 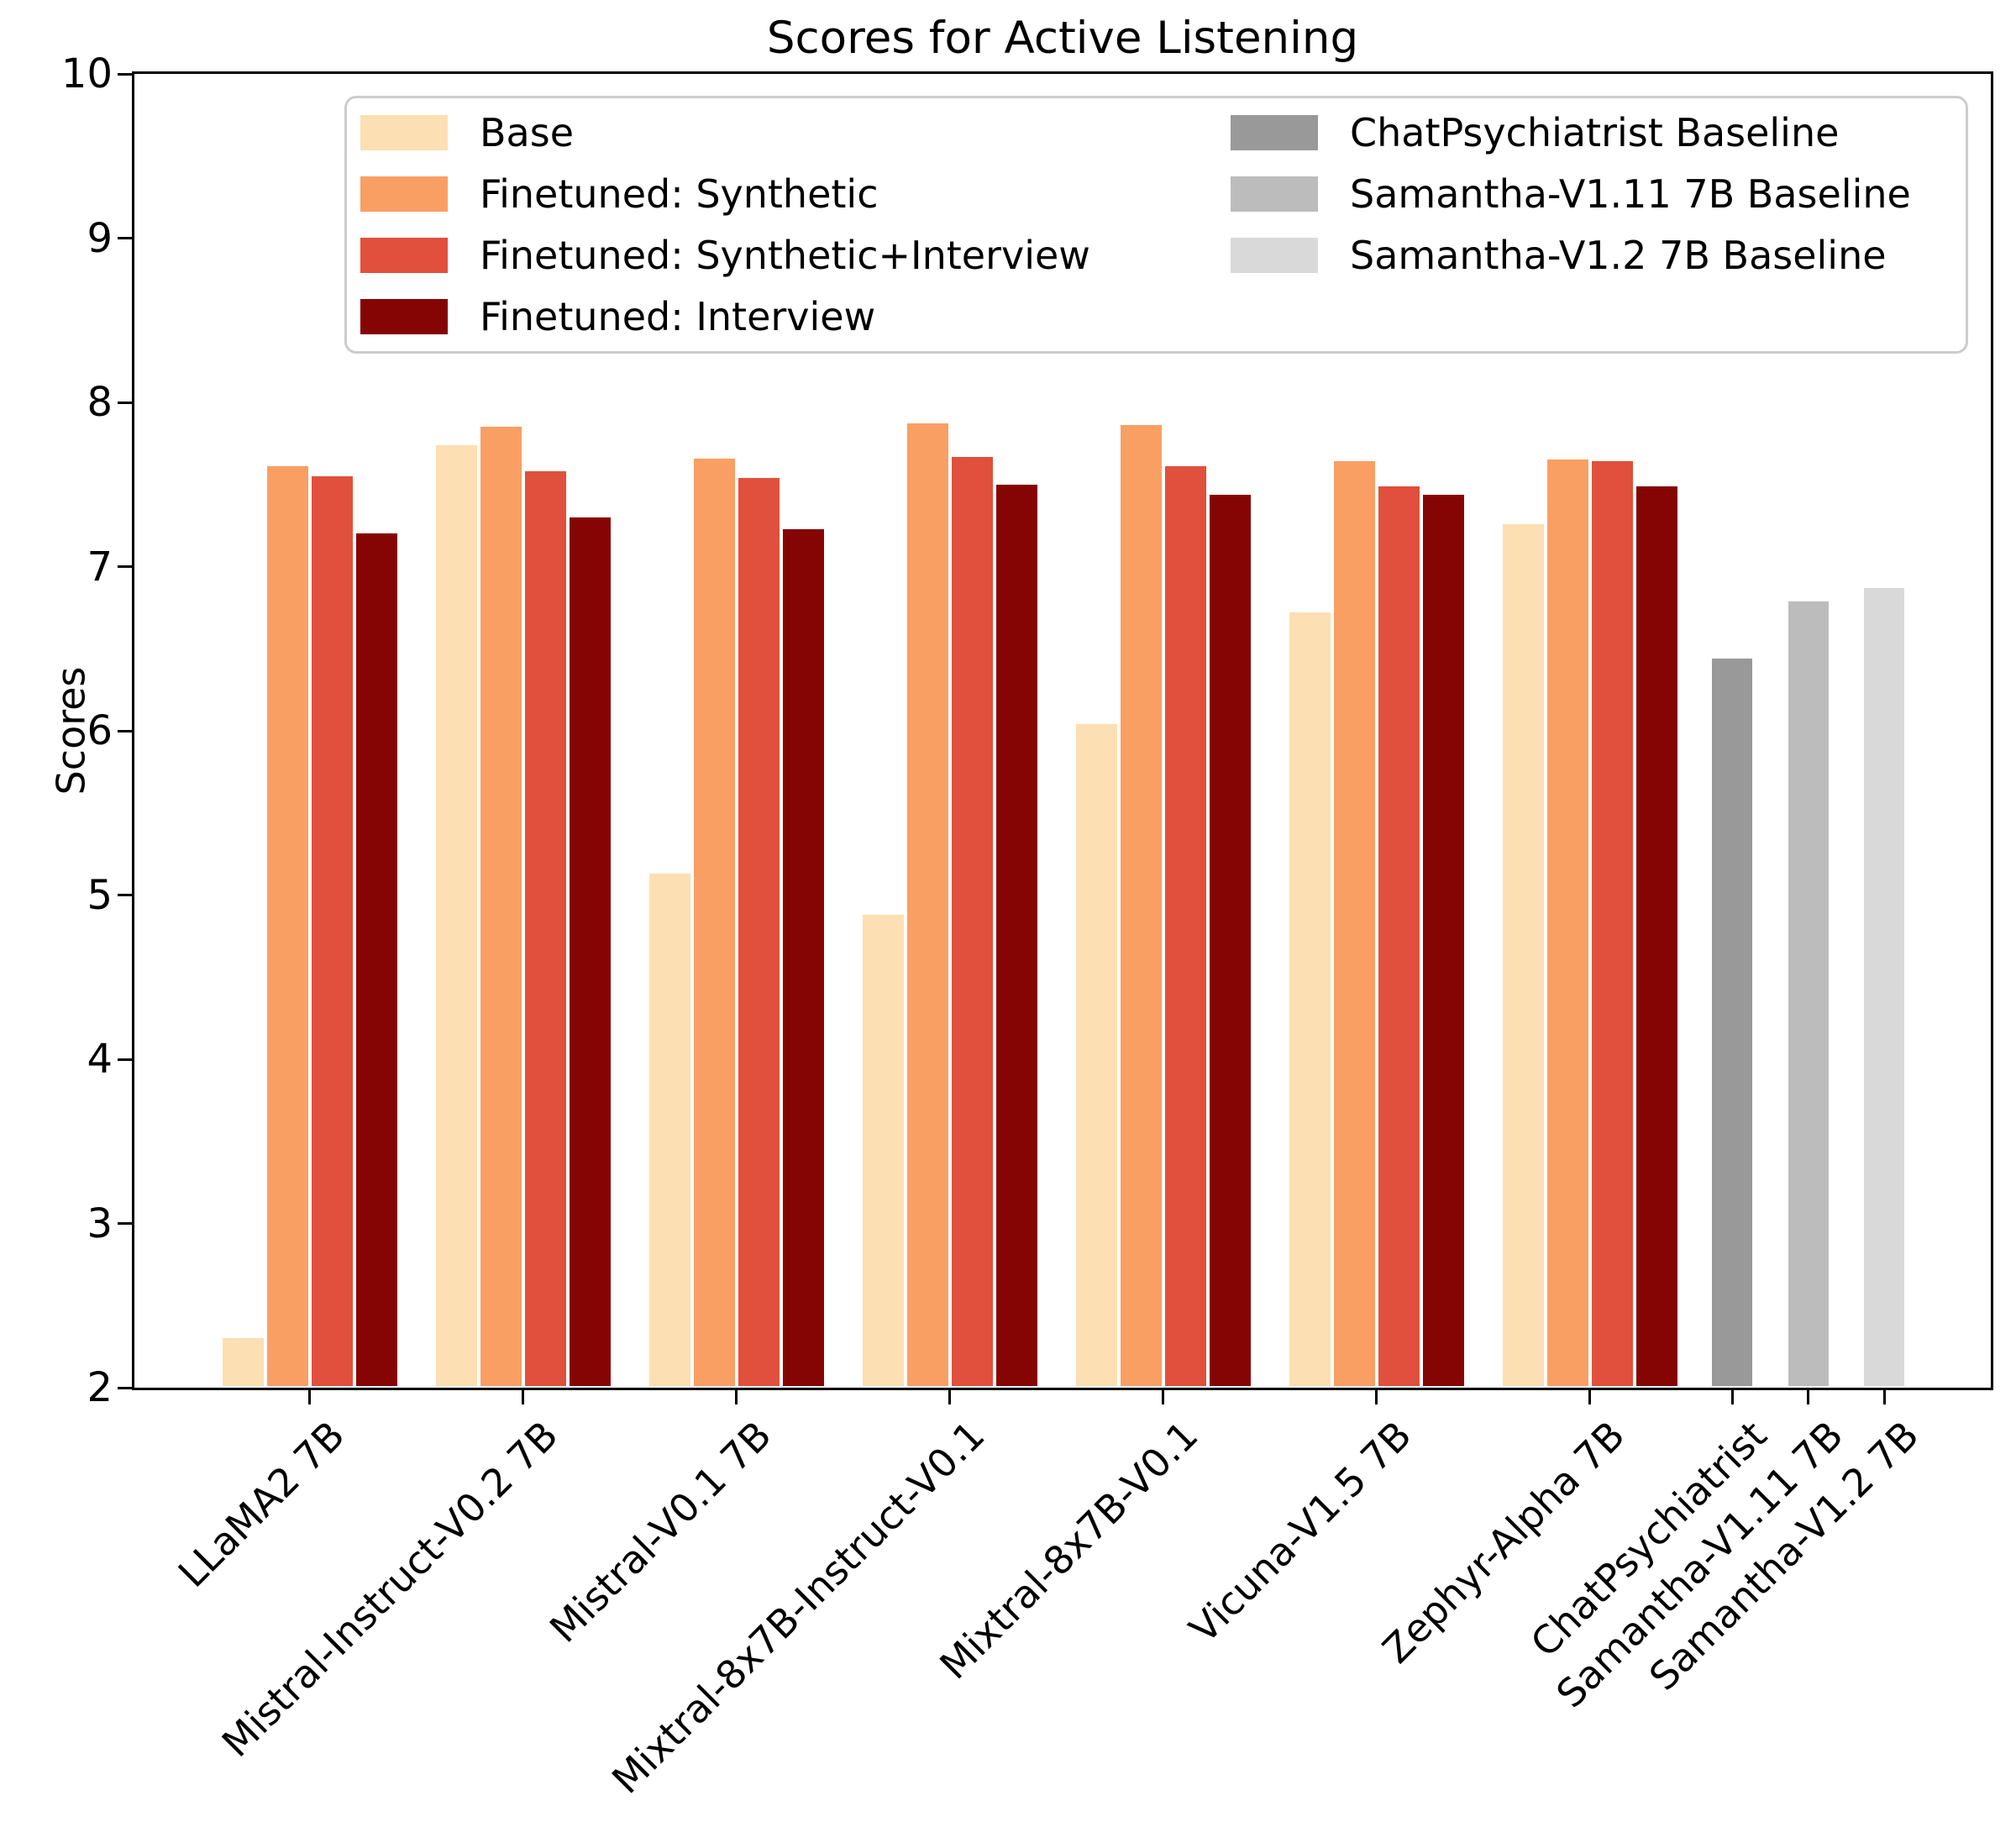 What do you see at coordinates (376, 960) in the screenshot?
I see `bar-llama2-7b-finetuned-interview` at bounding box center [376, 960].